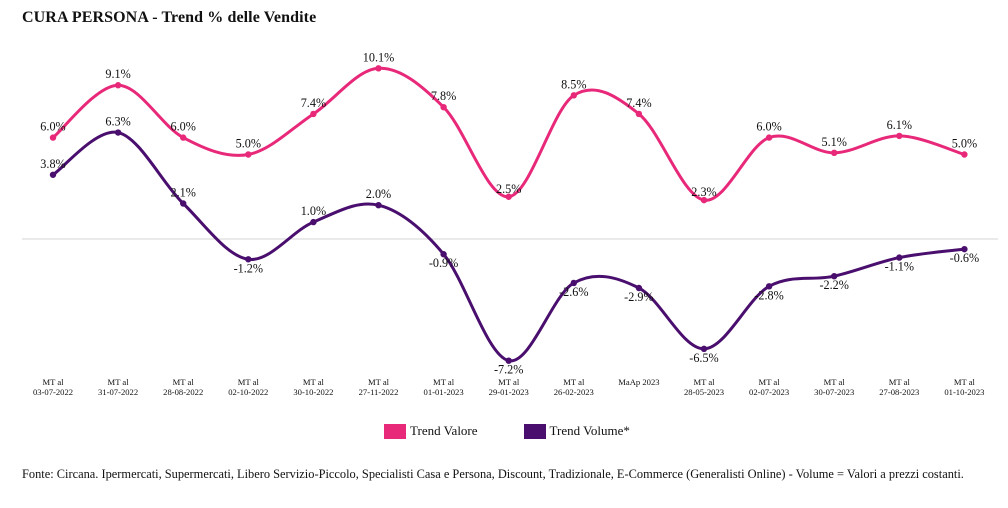  I want to click on legend-label-trend-valore: Trend Valore, so click(444, 430).